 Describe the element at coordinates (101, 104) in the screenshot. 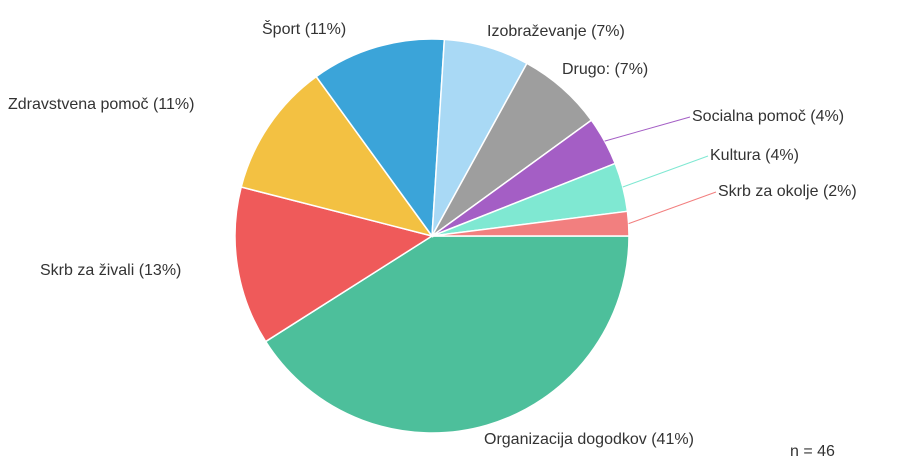

I see `slice-label: Zdravstvena pomoč (11%)` at that location.